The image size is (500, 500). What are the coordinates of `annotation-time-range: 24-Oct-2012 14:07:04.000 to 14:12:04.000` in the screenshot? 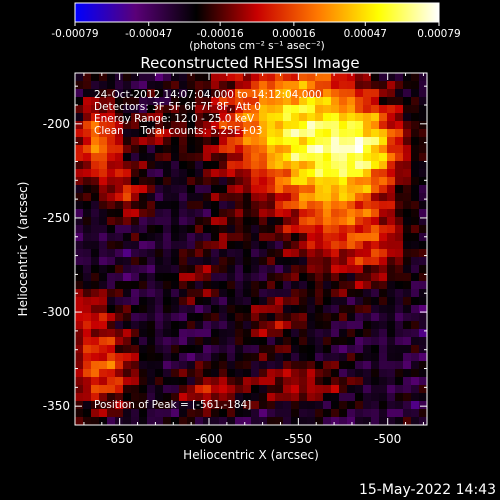 It's located at (208, 95).